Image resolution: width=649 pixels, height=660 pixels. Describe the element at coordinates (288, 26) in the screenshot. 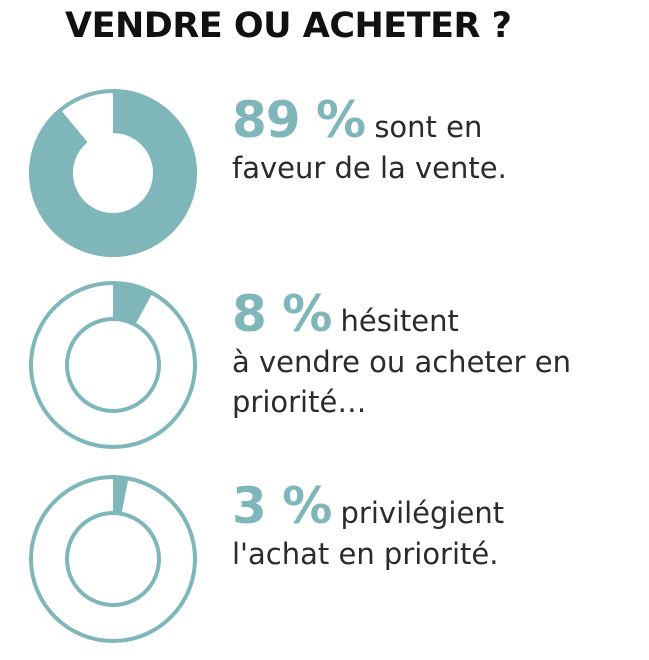

I see `page-title: VENDRE OU ACHETER ?` at that location.